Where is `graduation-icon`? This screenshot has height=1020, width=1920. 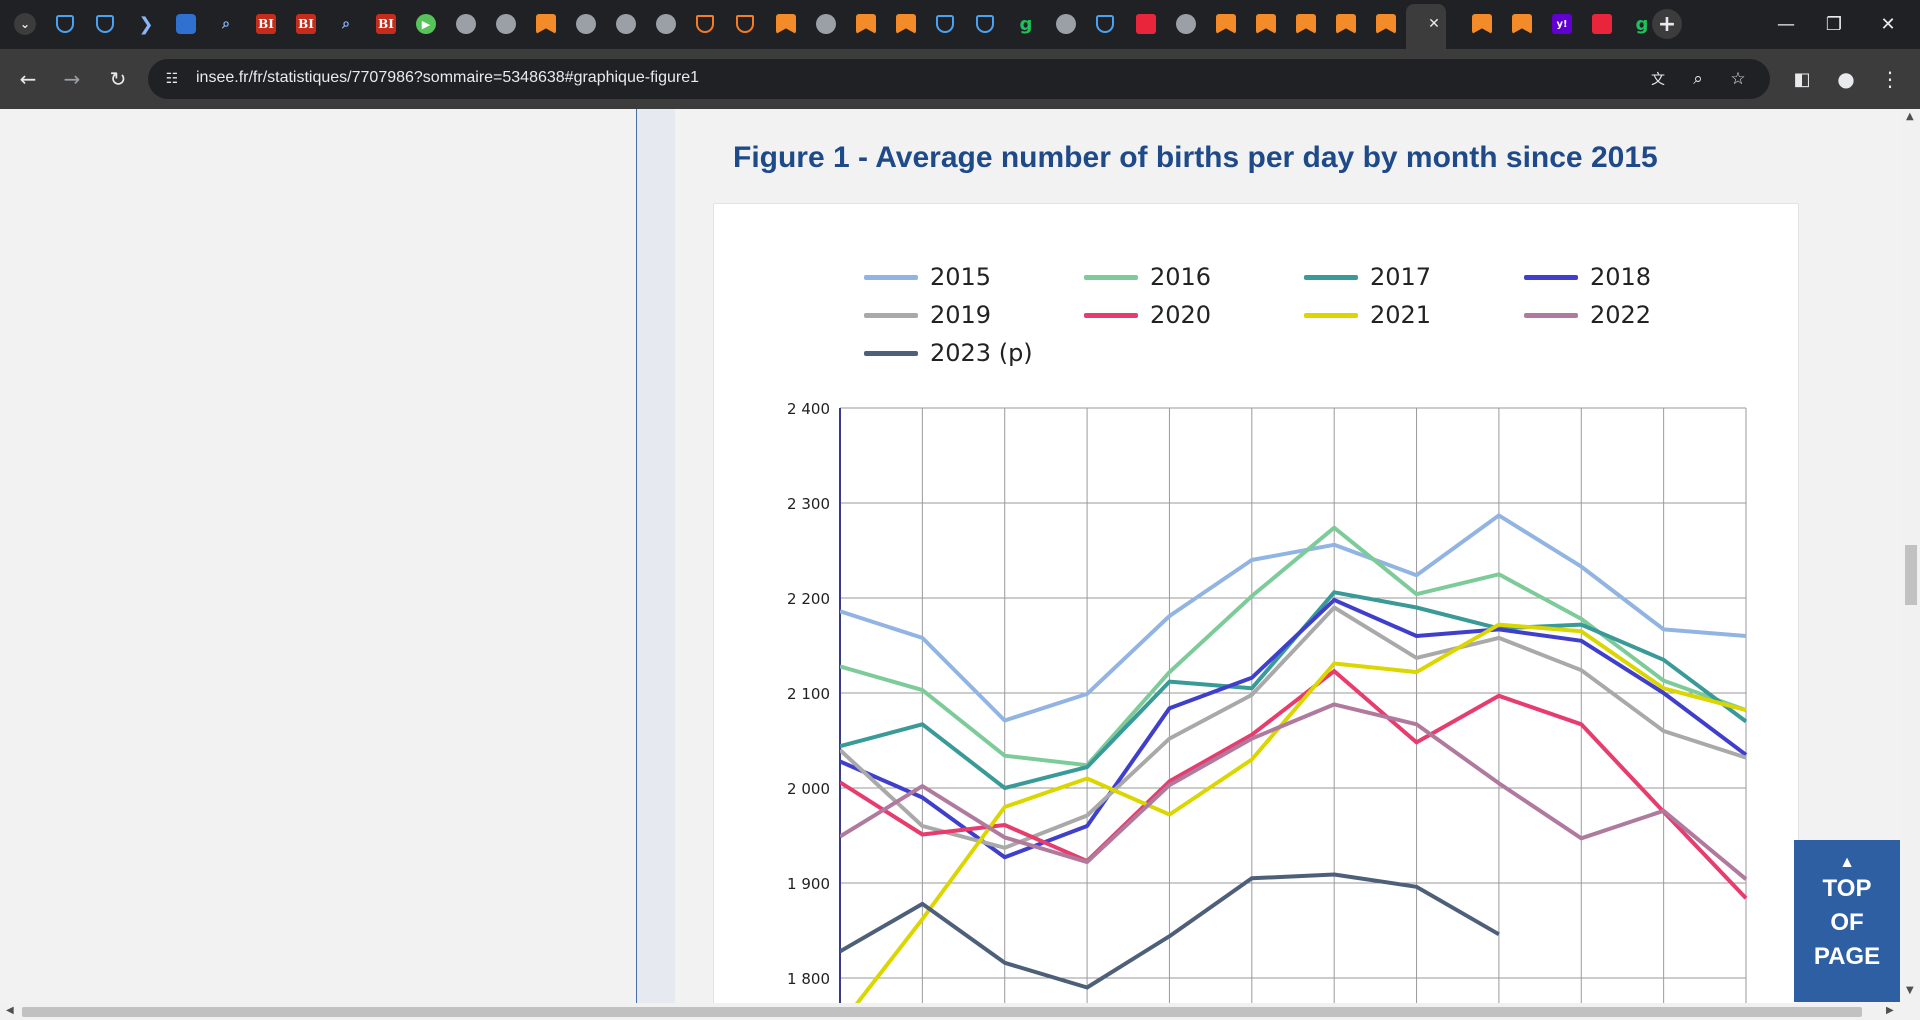 graduation-icon is located at coordinates (186, 24).